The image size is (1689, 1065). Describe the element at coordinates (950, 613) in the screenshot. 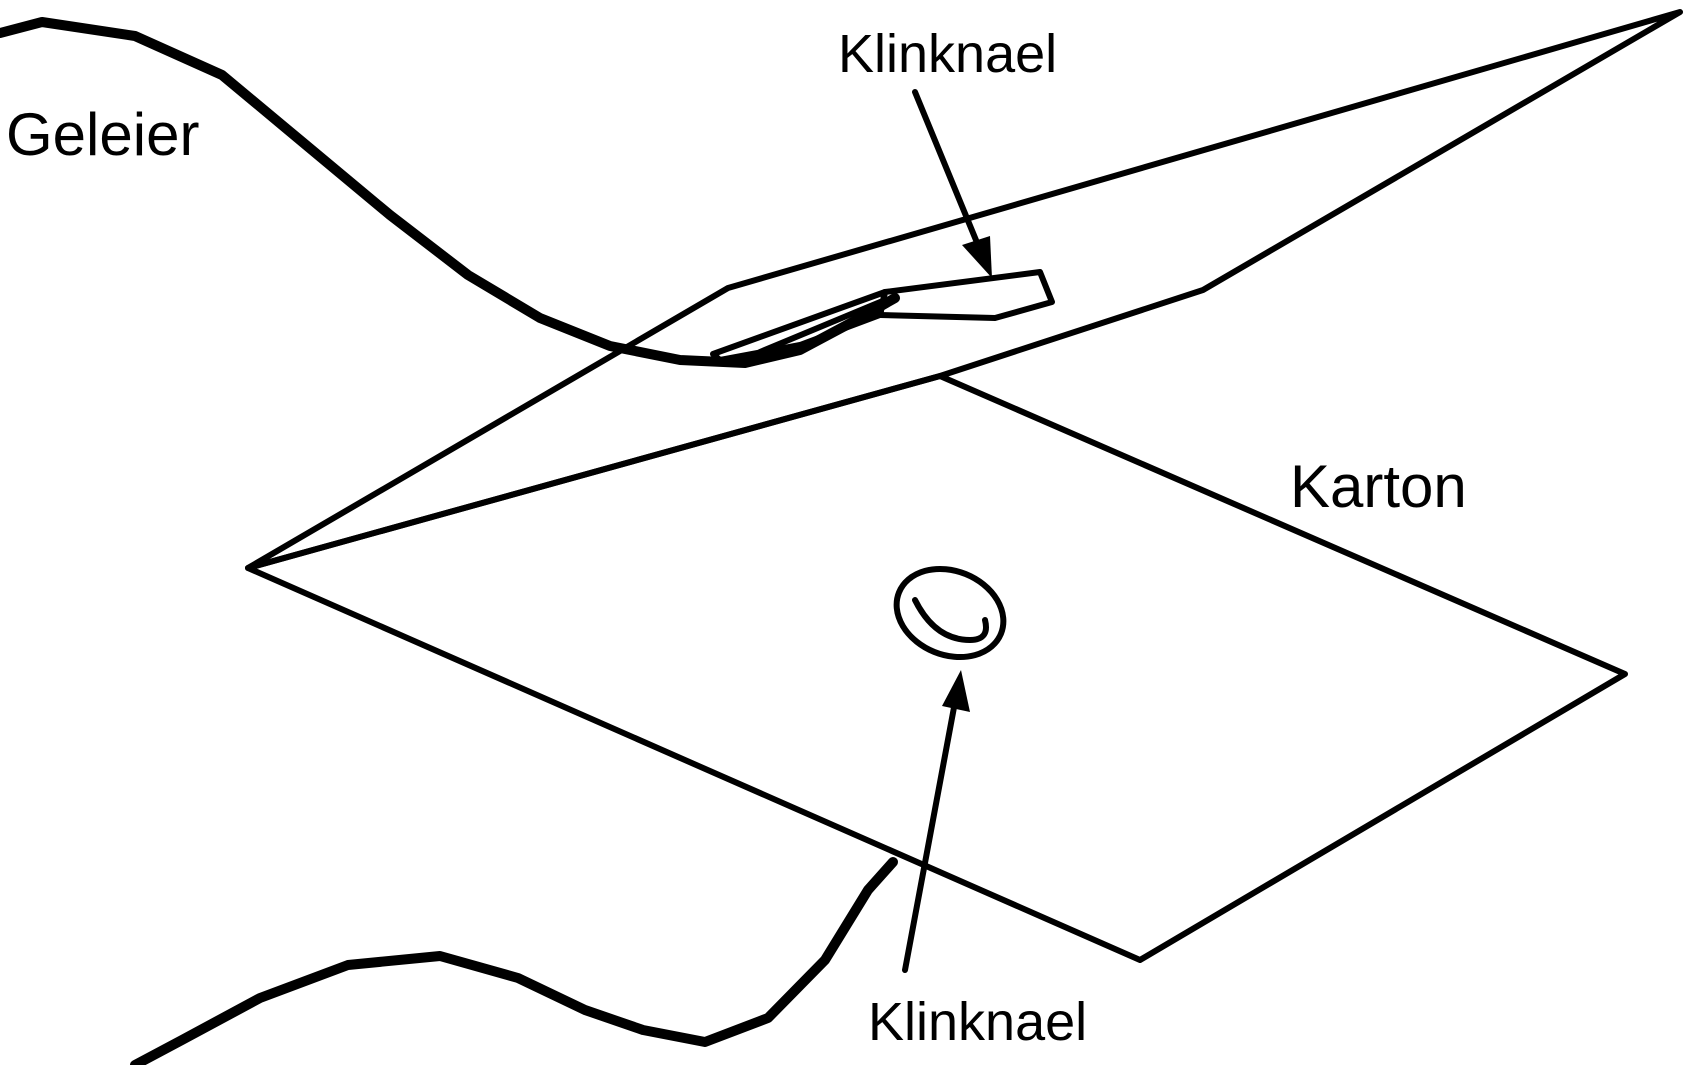

I see `rivet-clip-bottom` at that location.